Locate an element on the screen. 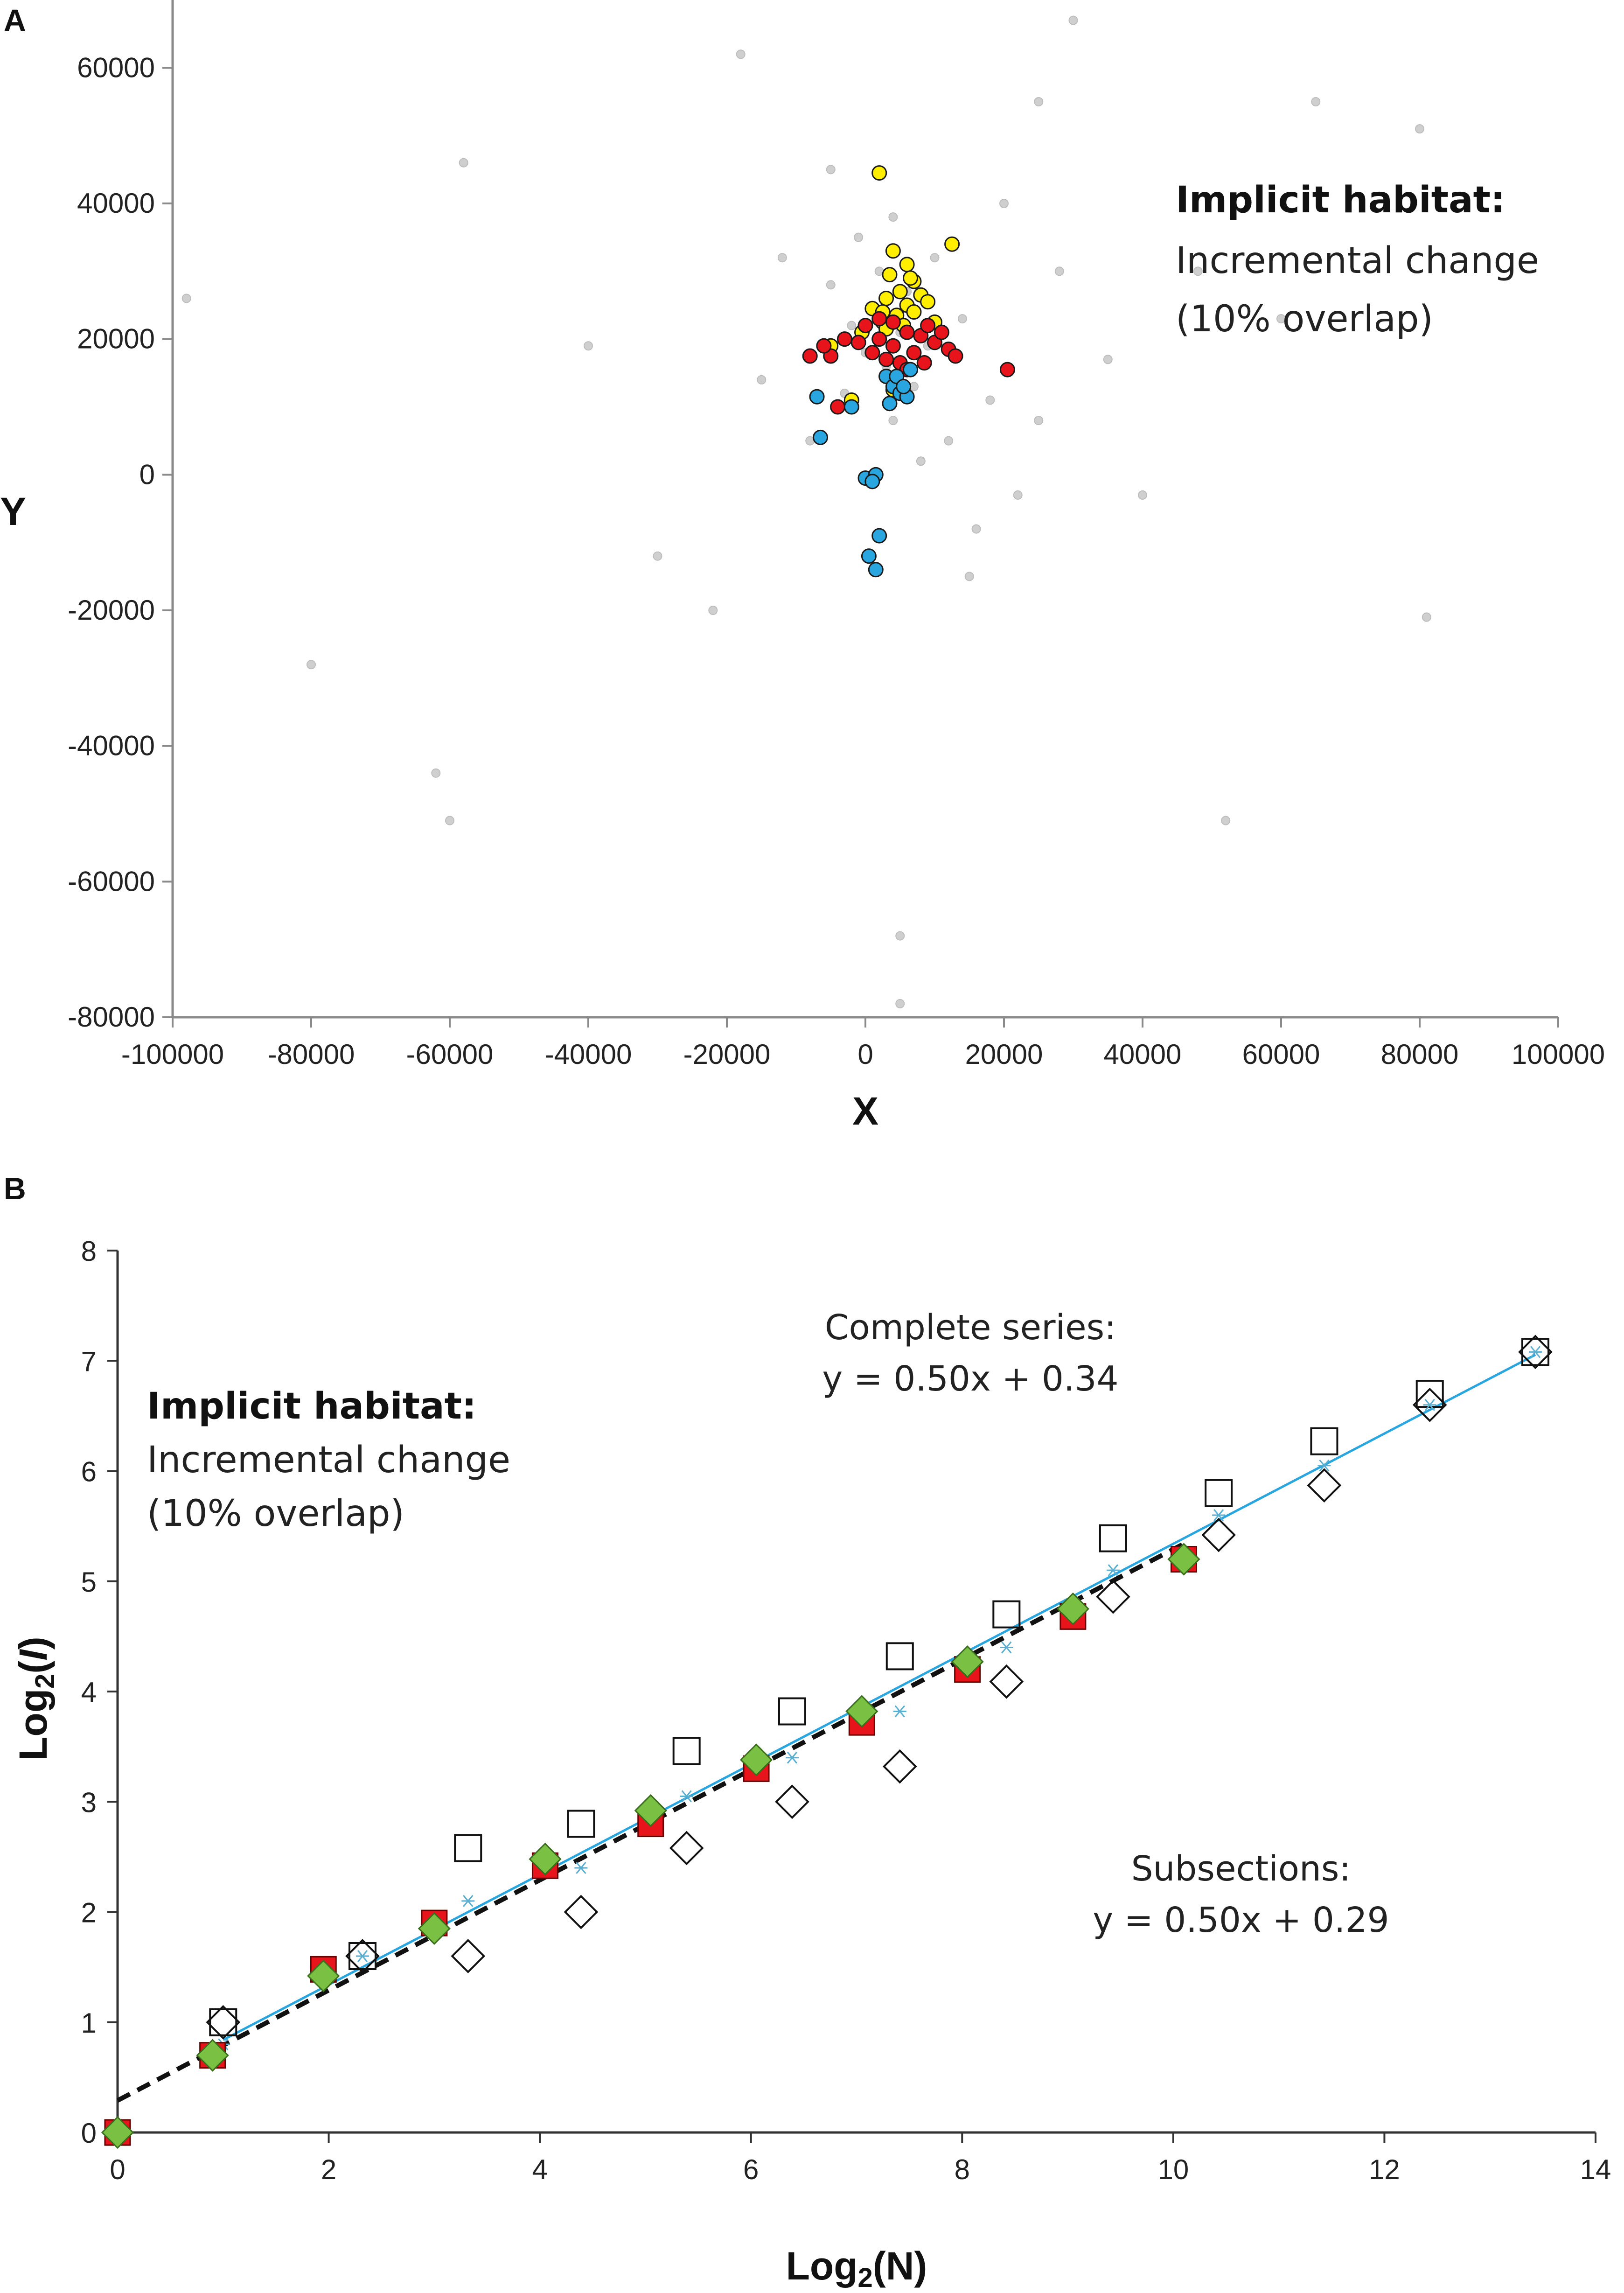 This screenshot has height=2293, width=1624. panel-b-x-tick-label: 4 is located at coordinates (539, 2169).